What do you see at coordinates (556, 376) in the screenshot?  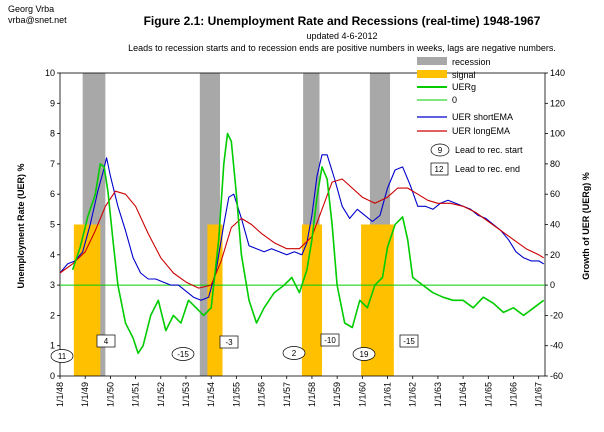 I see `y2-tick-label-0: -60` at bounding box center [556, 376].